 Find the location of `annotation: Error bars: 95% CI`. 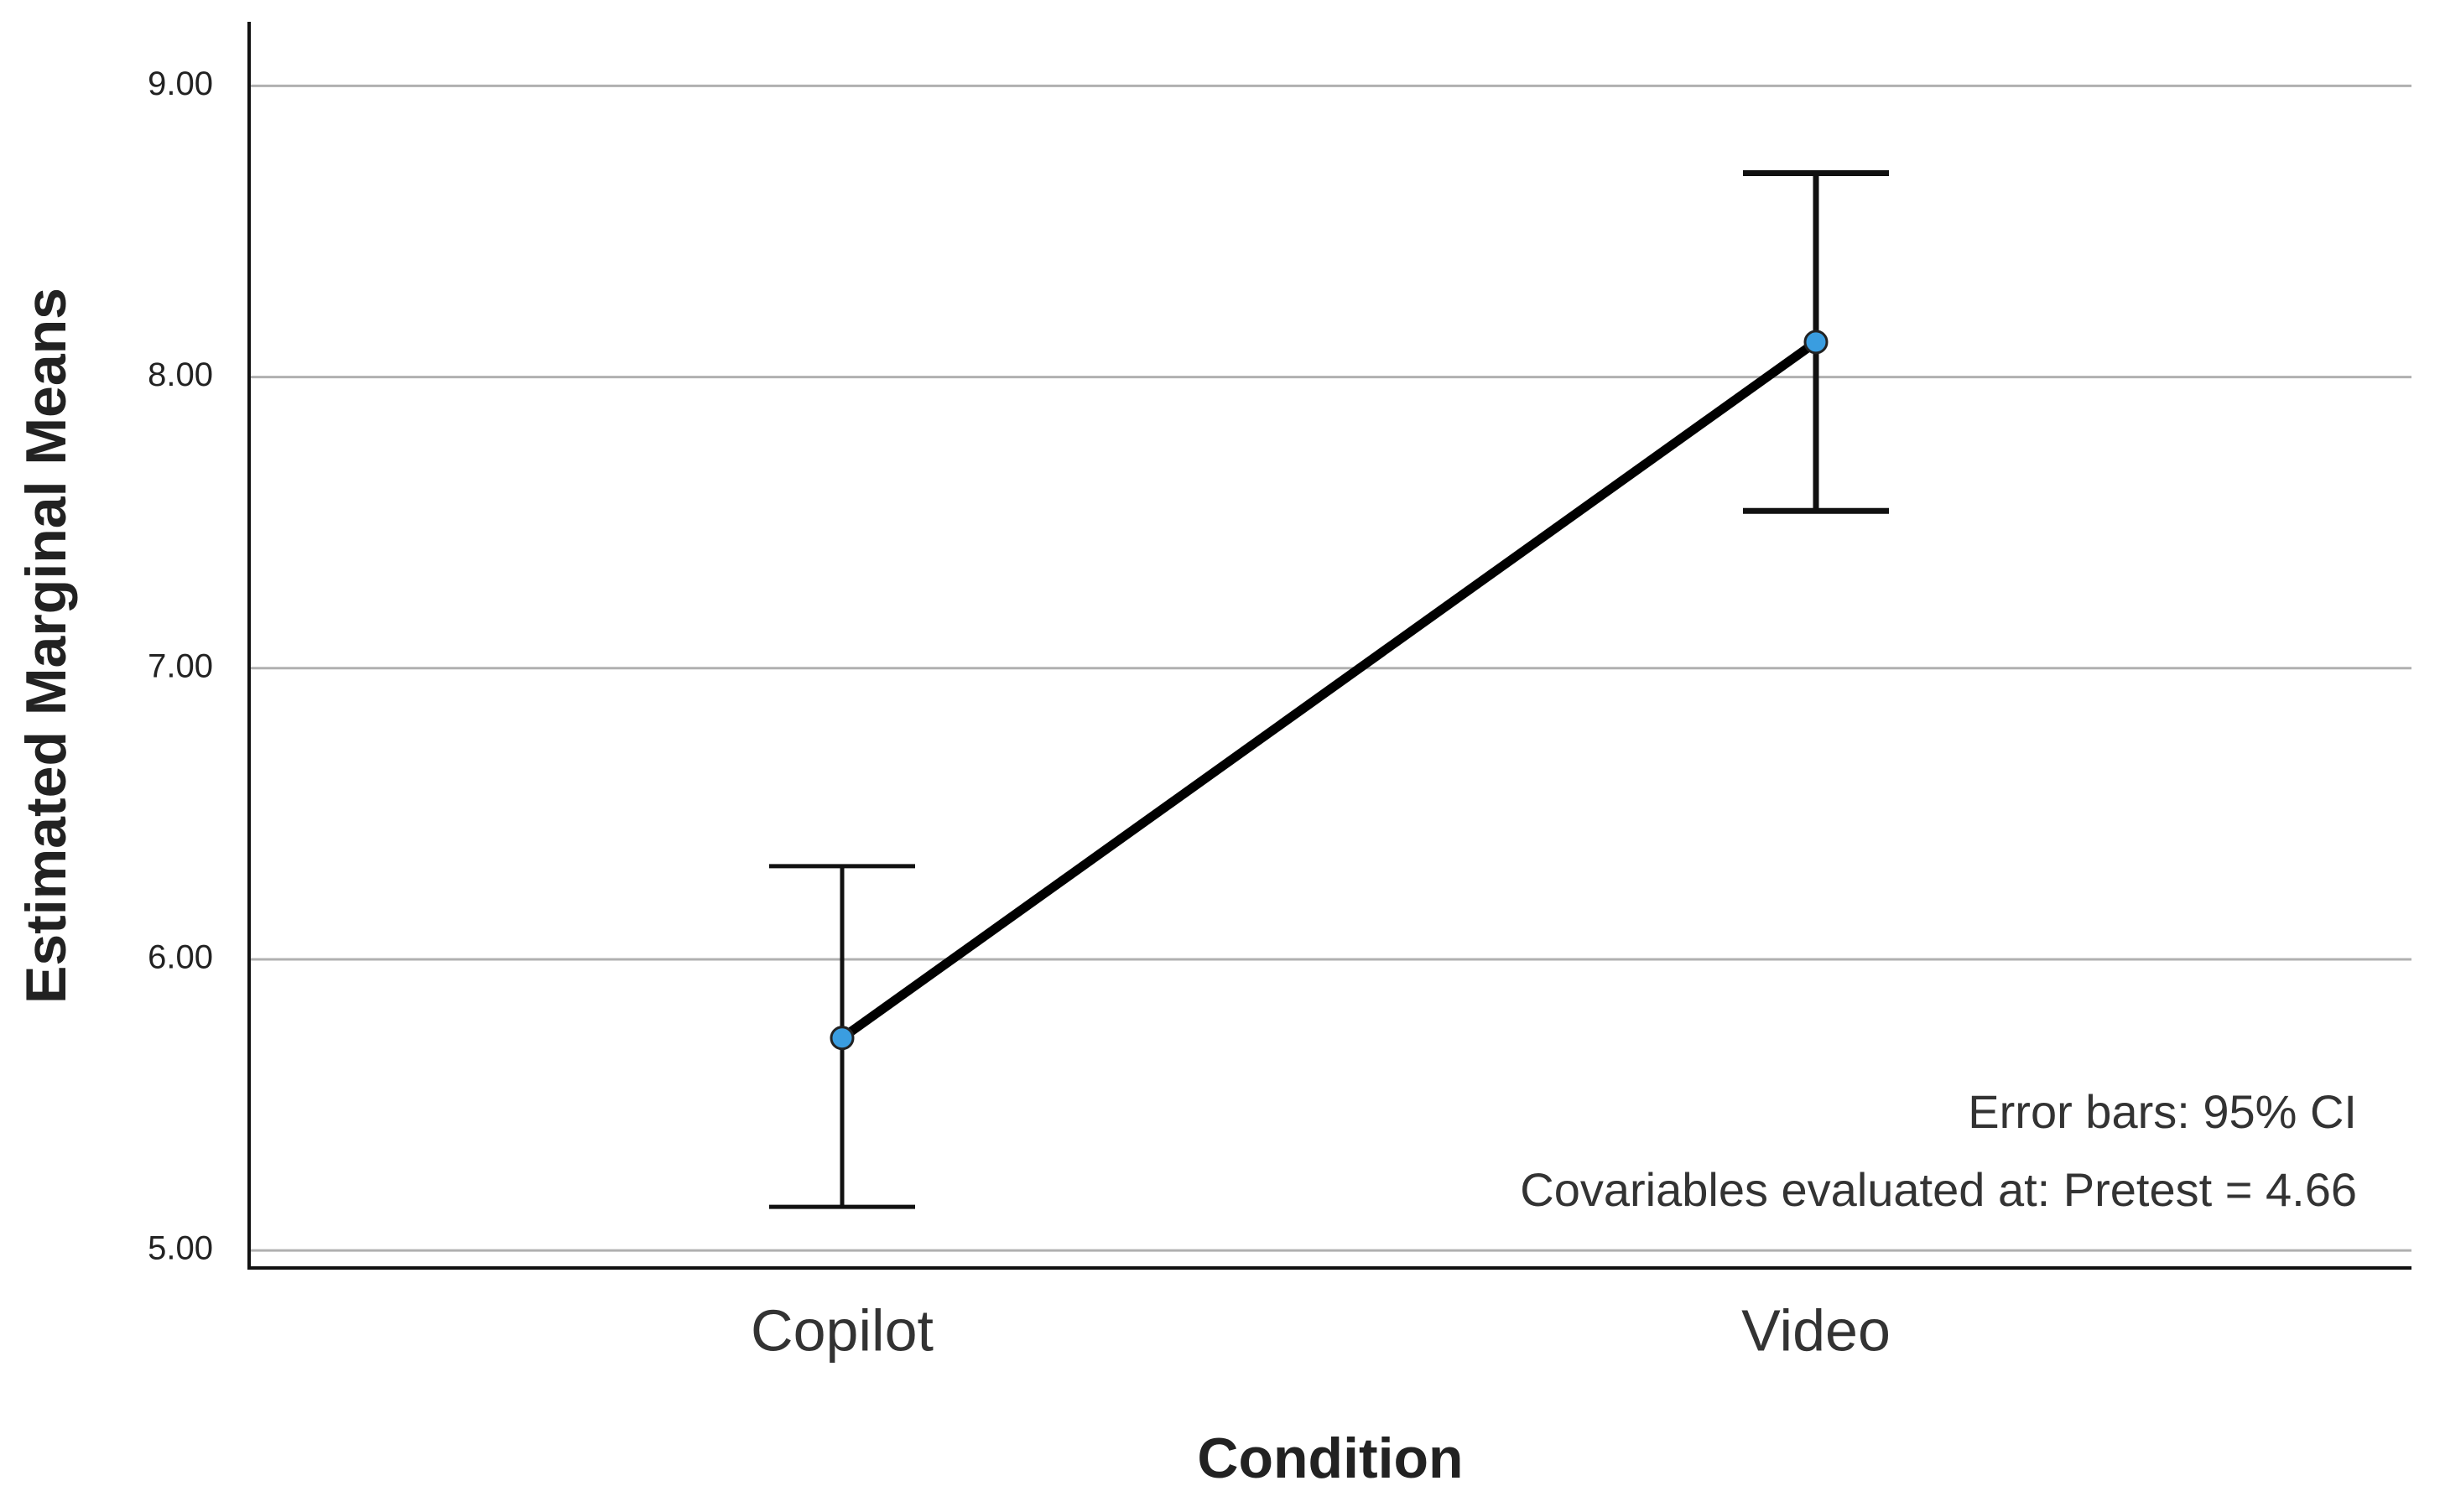

annotation: Error bars: 95% CI is located at coordinates (2163, 1111).